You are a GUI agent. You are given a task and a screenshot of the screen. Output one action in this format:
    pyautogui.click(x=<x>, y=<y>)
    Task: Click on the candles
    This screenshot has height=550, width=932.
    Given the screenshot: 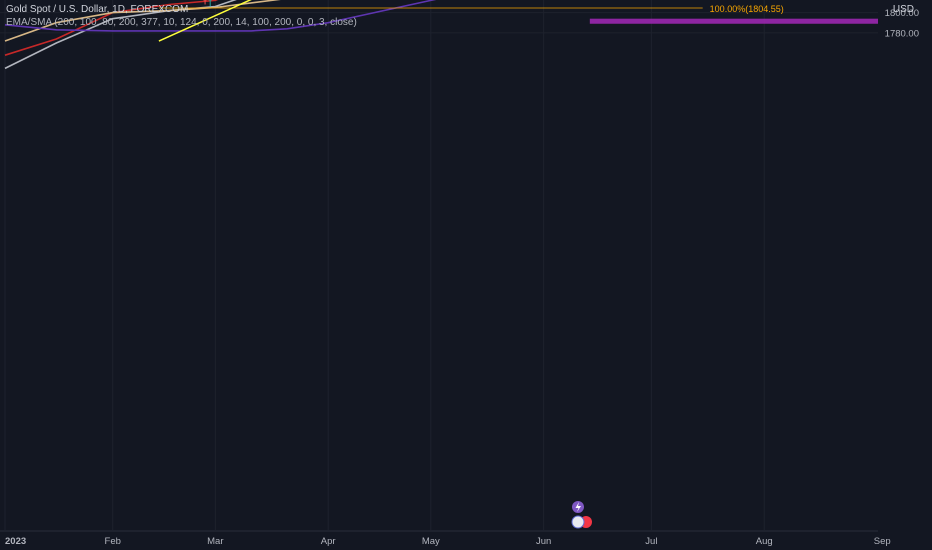 What is the action you would take?
    pyautogui.click(x=207, y=3)
    